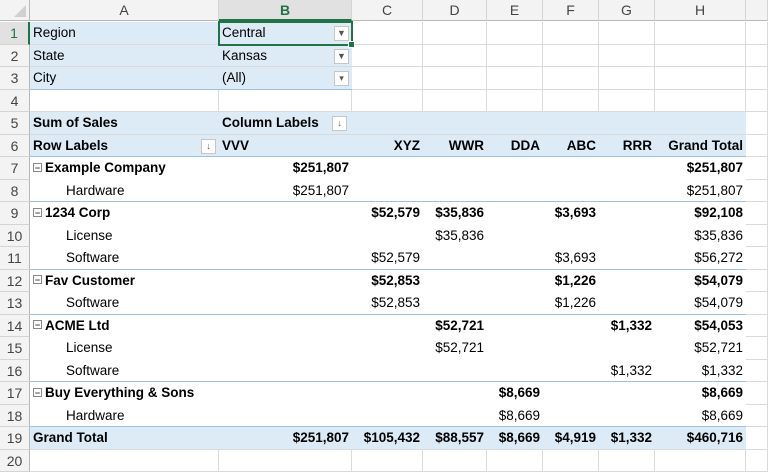  I want to click on pivot-column-header: WWR, so click(455, 146).